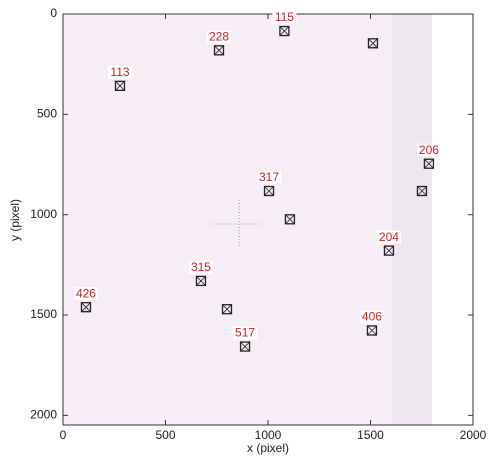 This screenshot has height=462, width=493. Describe the element at coordinates (63, 435) in the screenshot. I see `x-tick-label: 0` at that location.